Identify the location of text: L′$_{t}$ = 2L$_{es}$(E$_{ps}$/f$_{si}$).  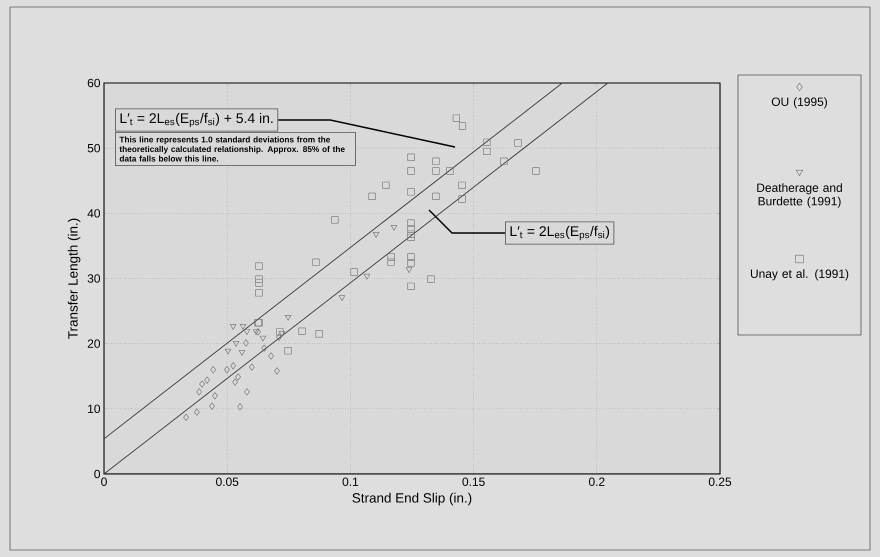
(560, 233).